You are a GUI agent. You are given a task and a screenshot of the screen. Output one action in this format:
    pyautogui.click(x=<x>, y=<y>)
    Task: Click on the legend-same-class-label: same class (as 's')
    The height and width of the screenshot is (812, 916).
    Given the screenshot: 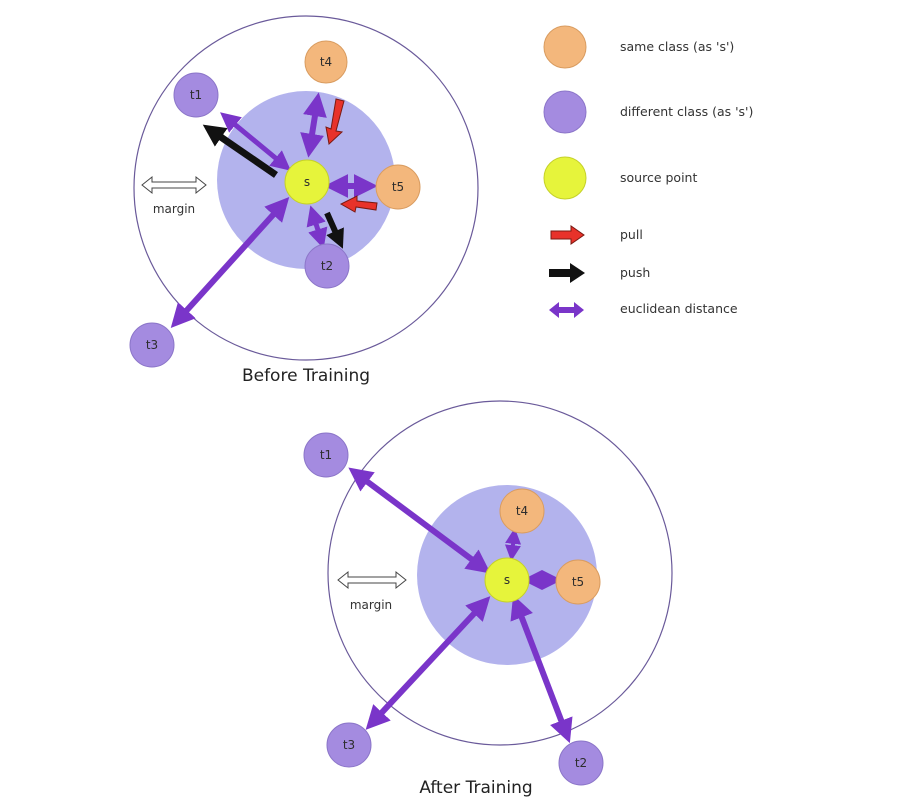 What is the action you would take?
    pyautogui.click(x=677, y=46)
    